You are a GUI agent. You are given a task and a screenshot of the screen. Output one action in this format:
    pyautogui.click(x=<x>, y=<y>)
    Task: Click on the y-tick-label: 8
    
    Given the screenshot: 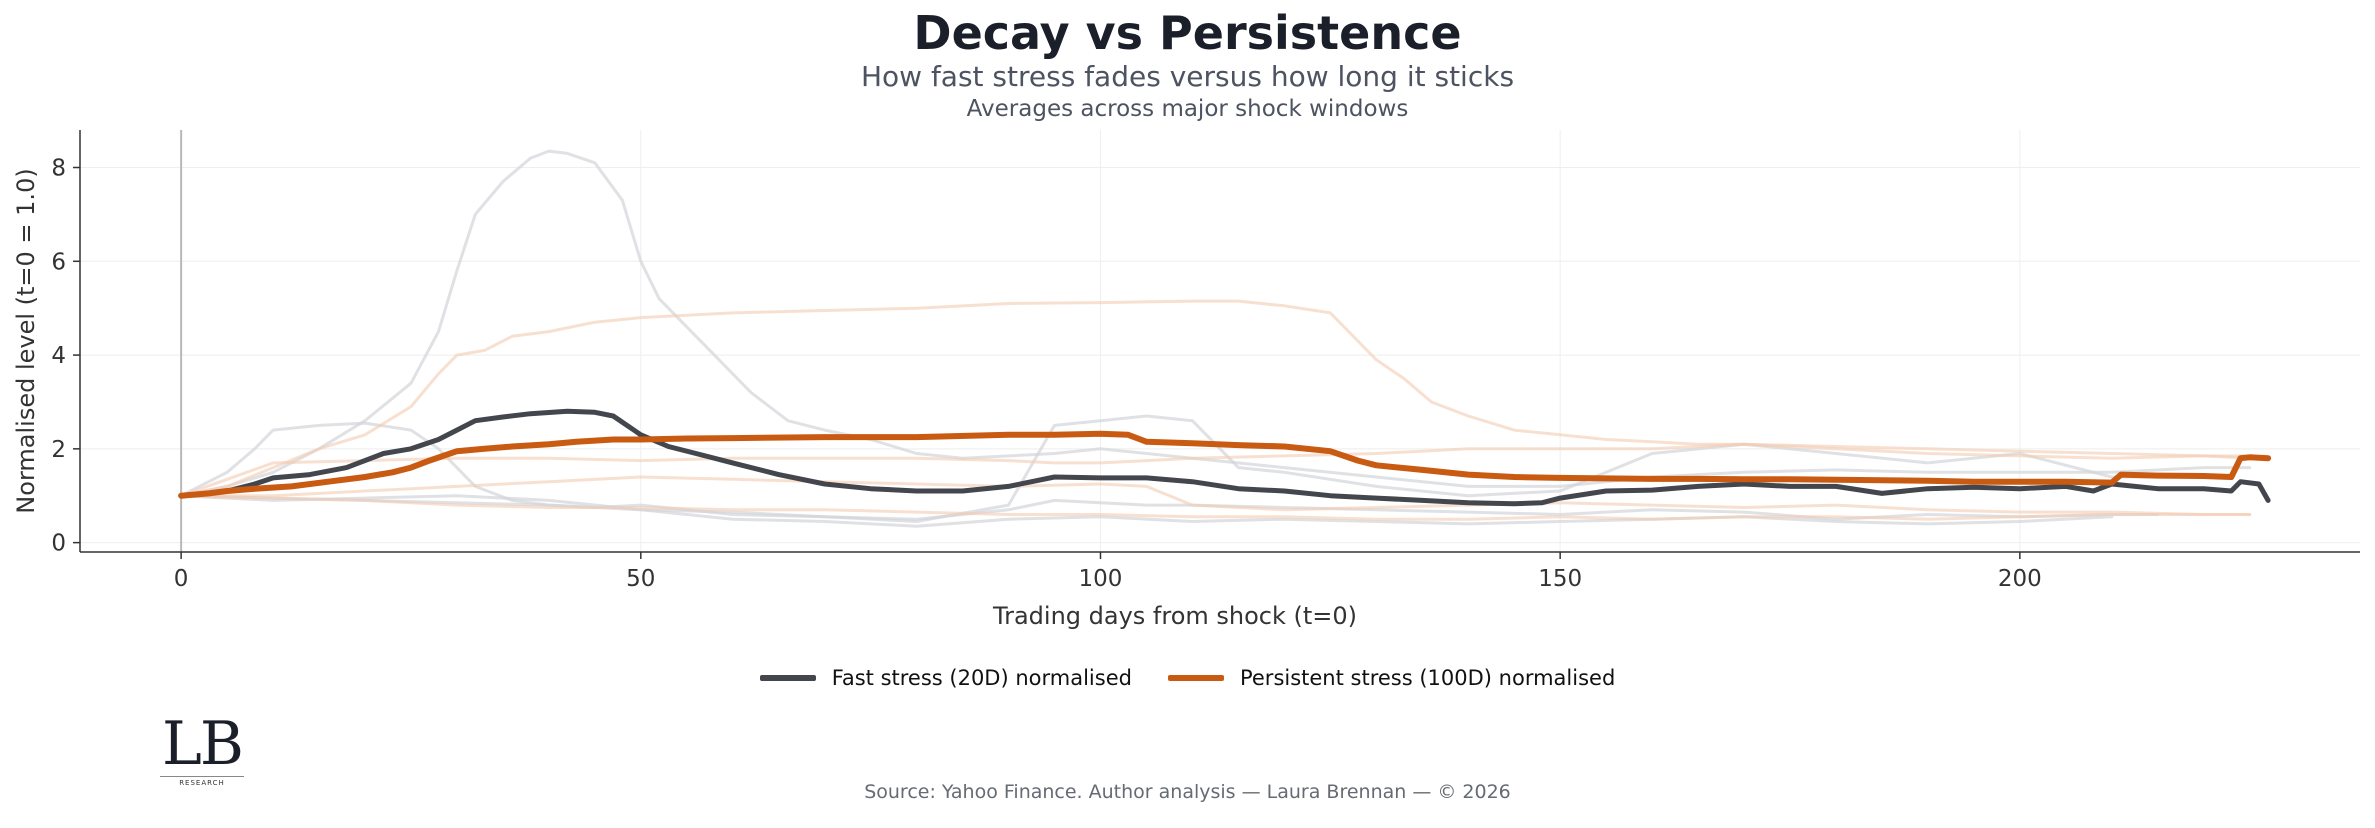 What is the action you would take?
    pyautogui.click(x=58, y=169)
    